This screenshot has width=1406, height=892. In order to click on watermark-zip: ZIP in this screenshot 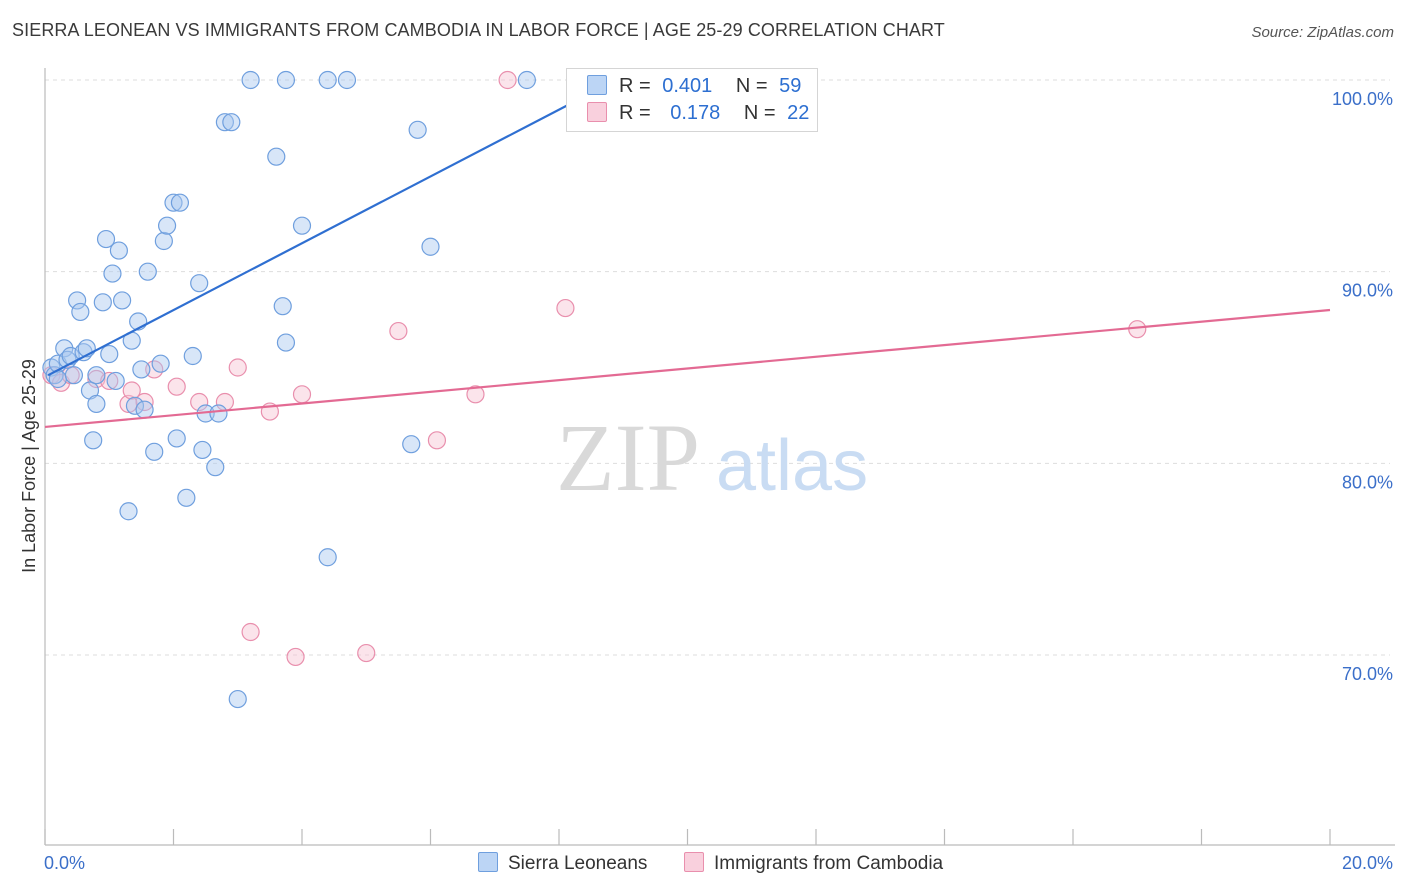, I will do `click(628, 457)`.